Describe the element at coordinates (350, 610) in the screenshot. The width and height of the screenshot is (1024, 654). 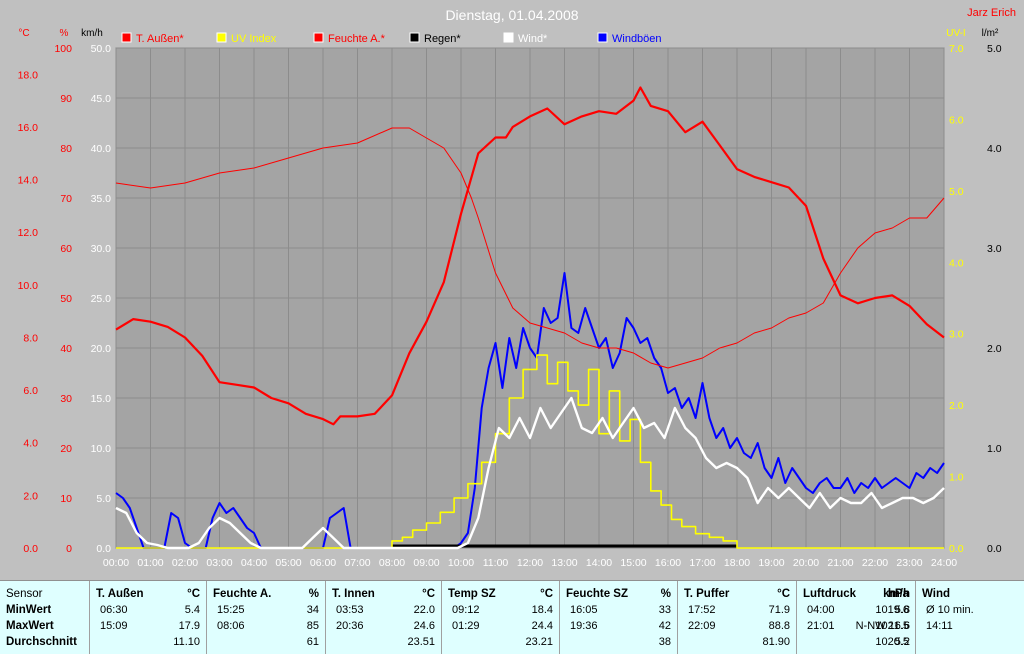
I see `stats-min-time: 03:53` at that location.